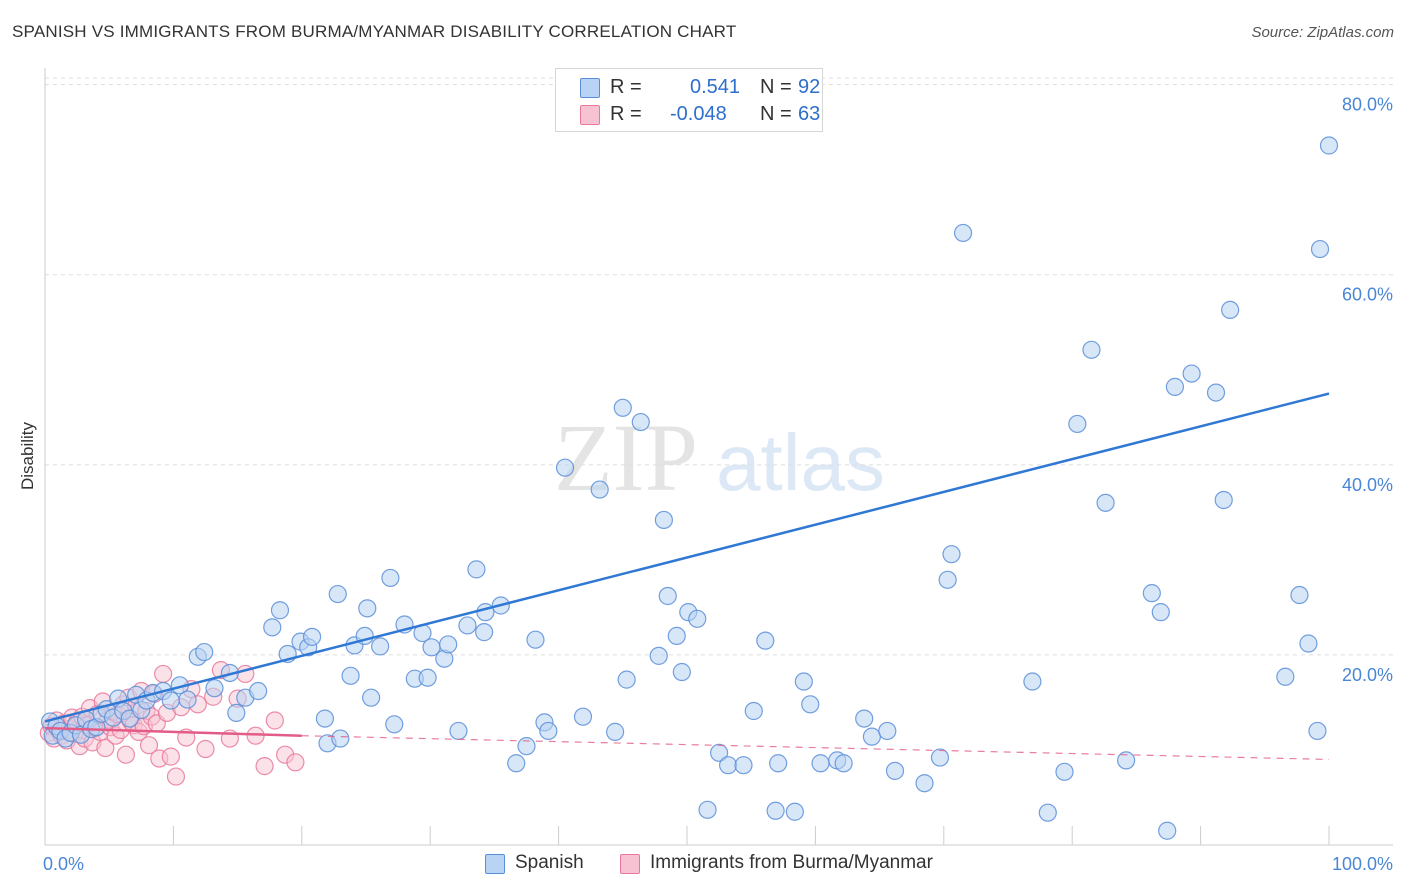 This screenshot has width=1406, height=892. I want to click on bottom-legend-label-burma: Immigrants from Burma/Myanmar, so click(791, 862).